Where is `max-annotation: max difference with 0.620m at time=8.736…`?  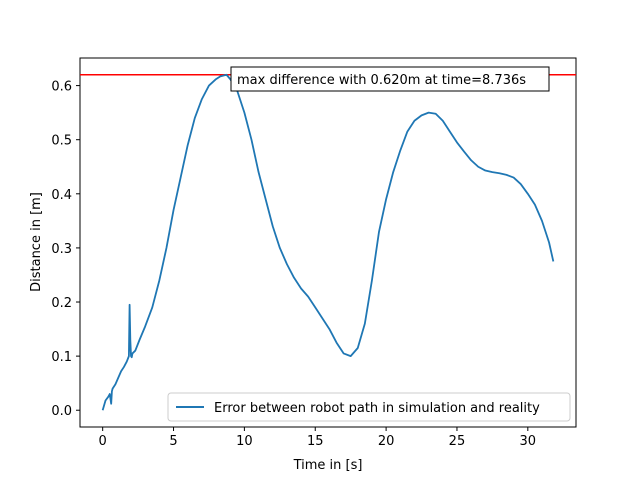 max-annotation: max difference with 0.620m at time=8.736… is located at coordinates (390, 79).